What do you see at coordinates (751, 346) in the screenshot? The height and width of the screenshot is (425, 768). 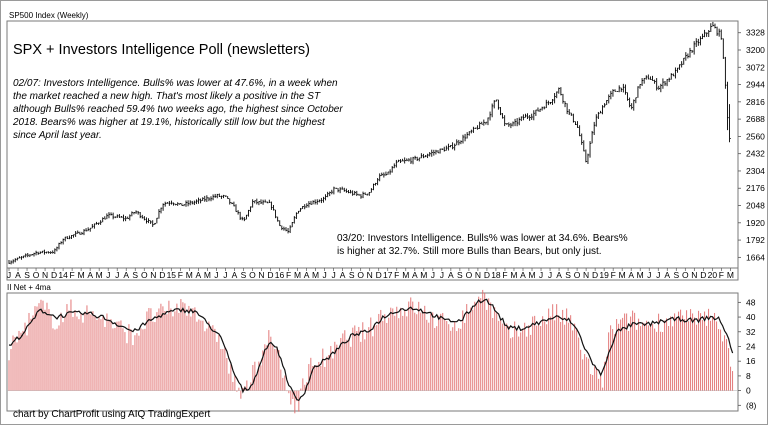 I see `net-y-tick-label: 24` at bounding box center [751, 346].